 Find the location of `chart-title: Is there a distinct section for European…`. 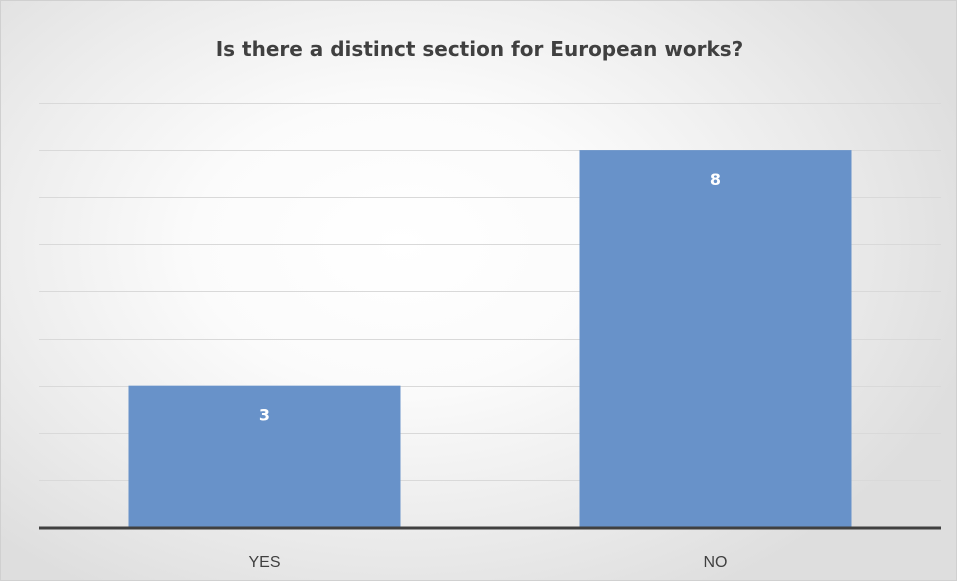

chart-title: Is there a distinct section for European… is located at coordinates (479, 49).